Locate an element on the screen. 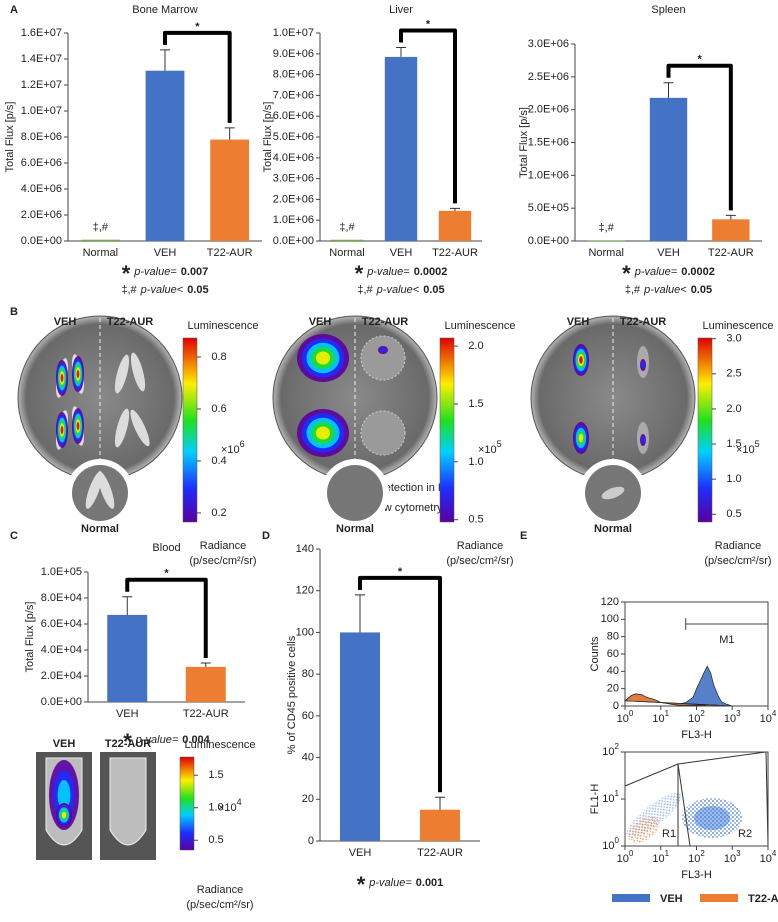 The width and height of the screenshot is (778, 922). p-value: * p-value= 0.007 is located at coordinates (165, 273).